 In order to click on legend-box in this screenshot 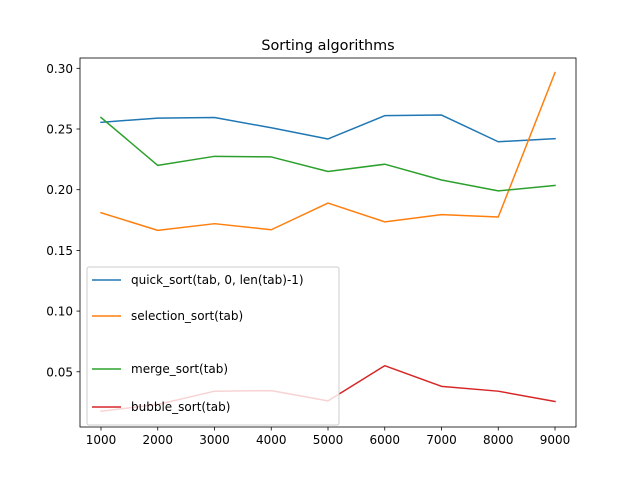, I will do `click(213, 346)`.